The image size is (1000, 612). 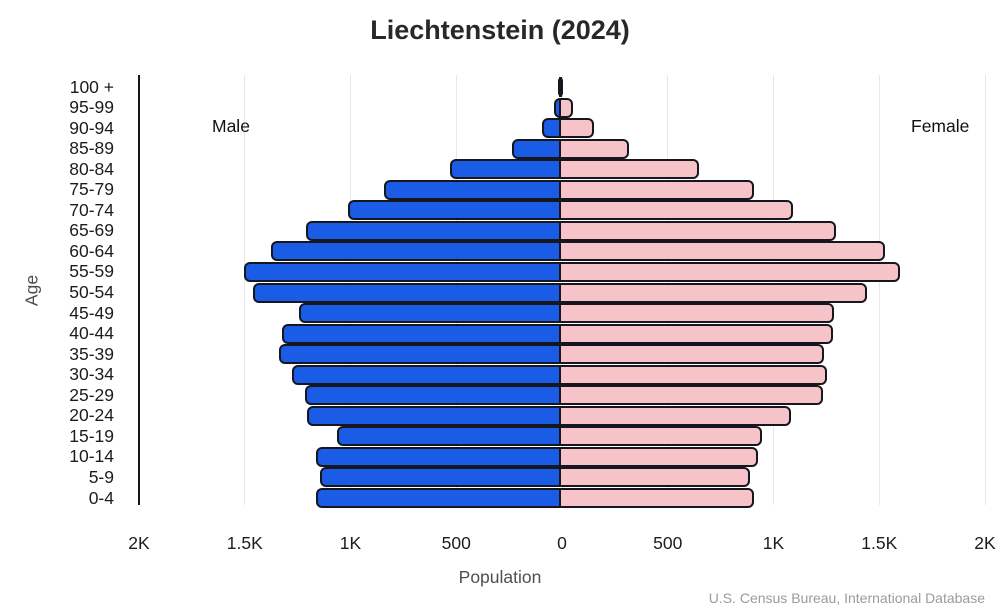 What do you see at coordinates (91, 312) in the screenshot?
I see `age-tick-label: 45-49` at bounding box center [91, 312].